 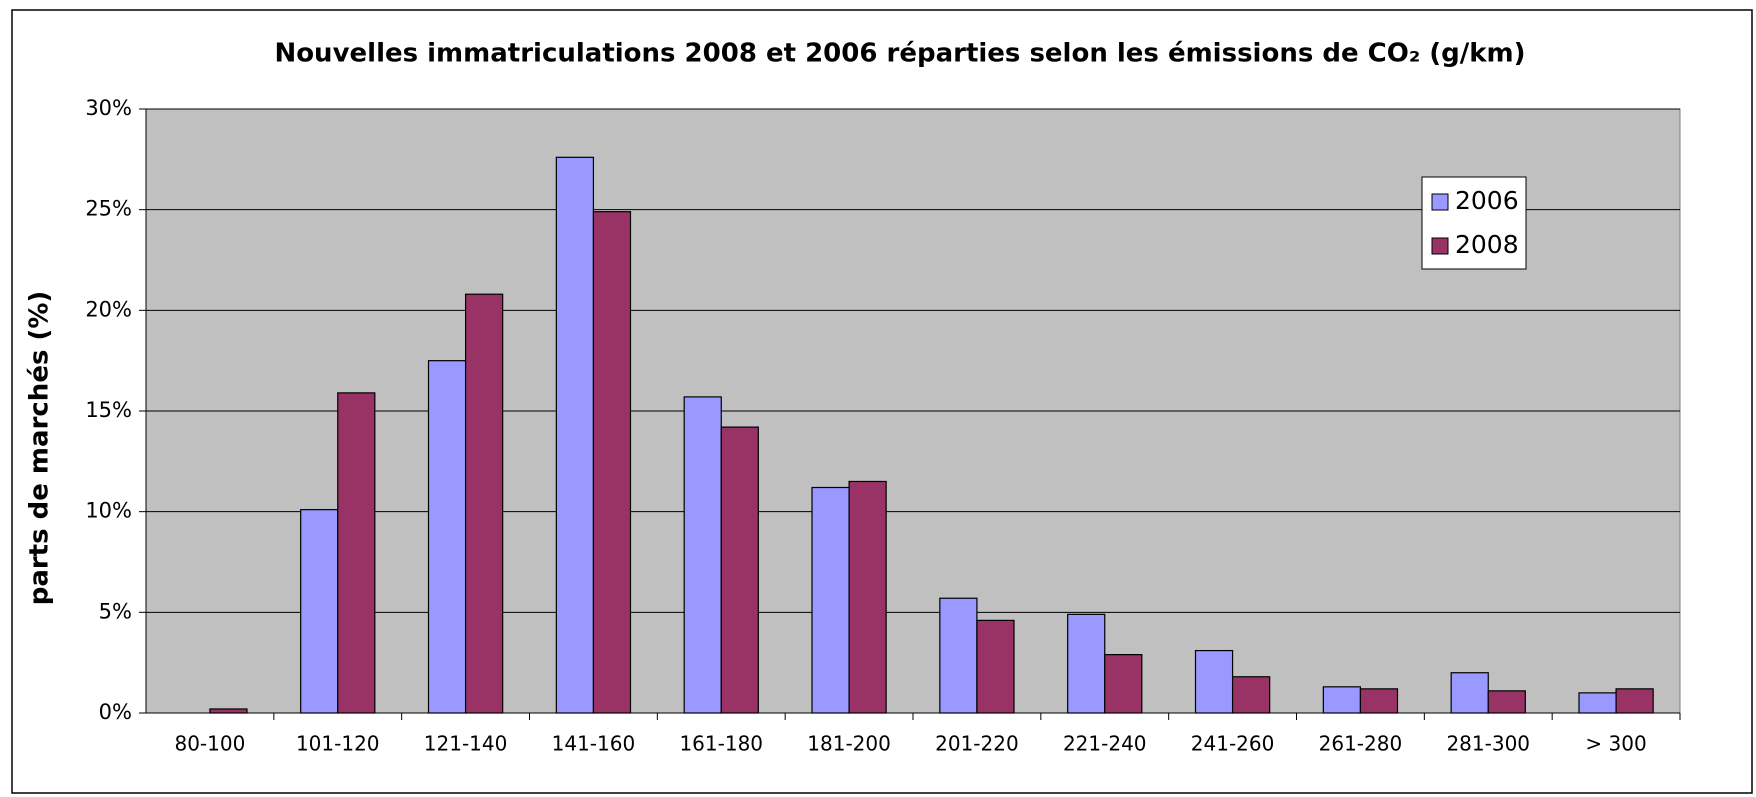 I want to click on x-tick-label: 121-140, so click(x=466, y=744).